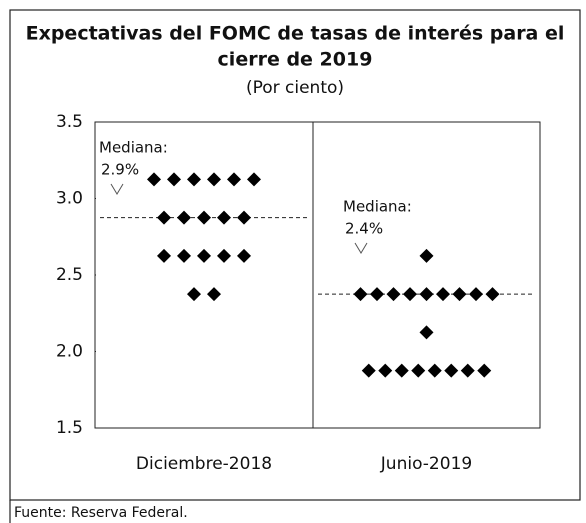 The width and height of the screenshot is (586, 523). What do you see at coordinates (69, 122) in the screenshot?
I see `y-tick-label: 3.5` at bounding box center [69, 122].